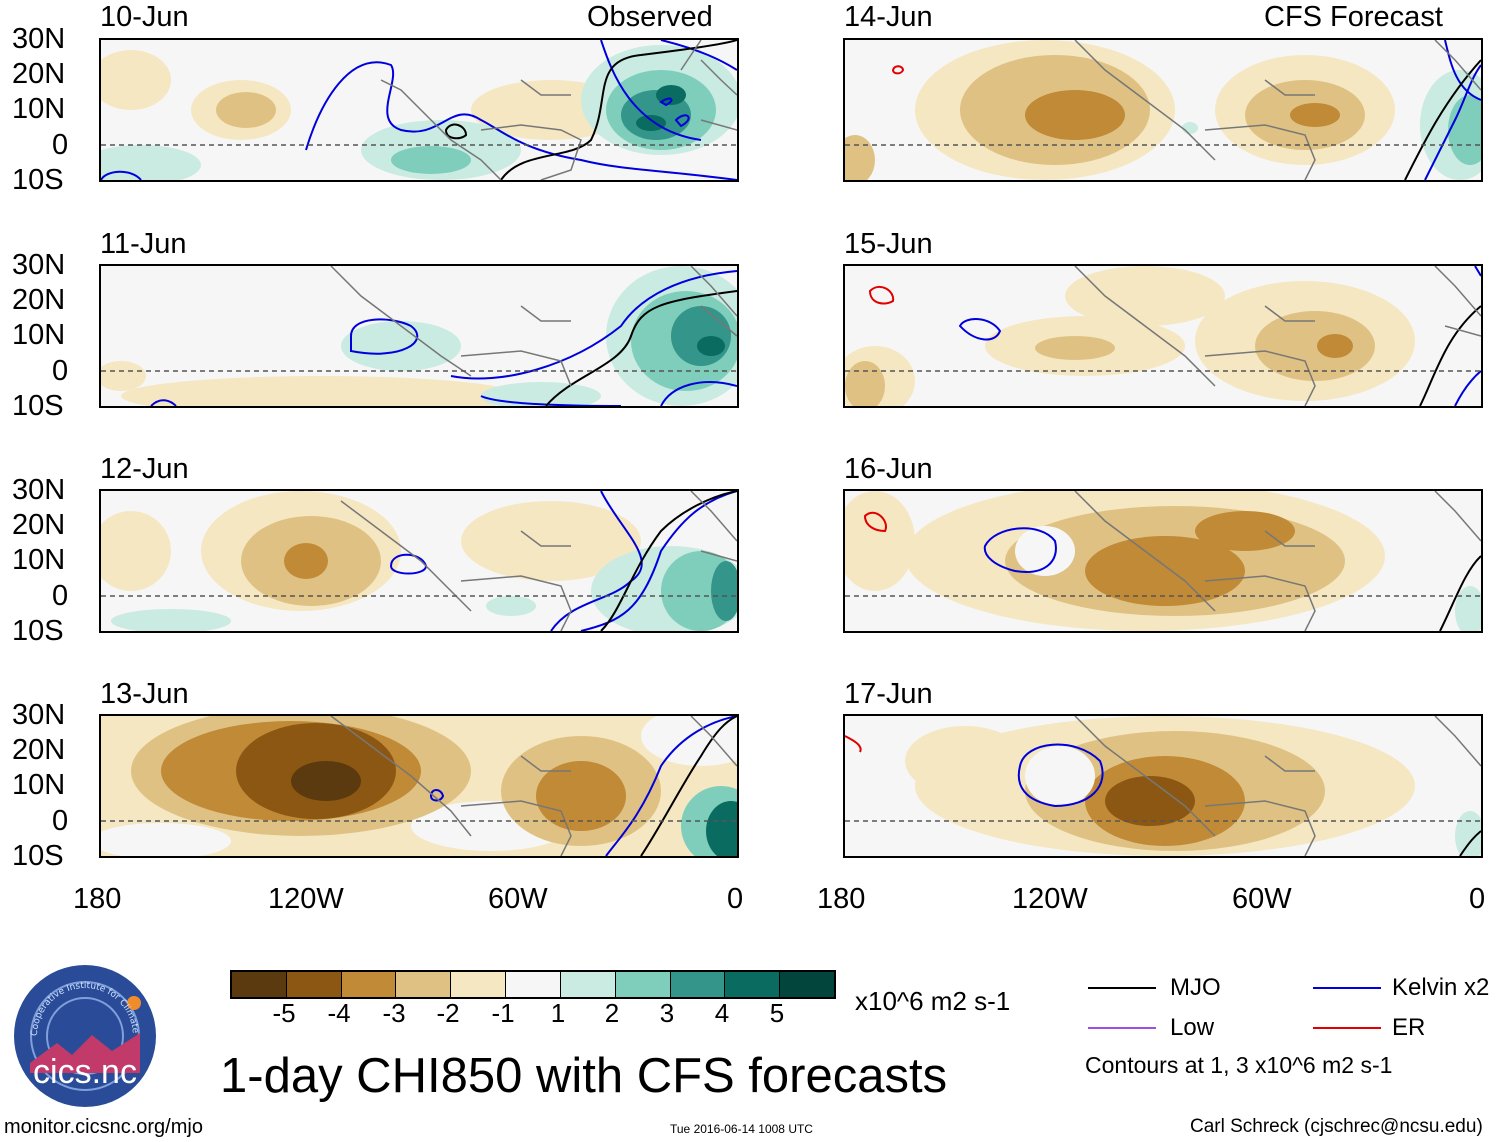 The width and height of the screenshot is (1510, 1142). What do you see at coordinates (1163, 110) in the screenshot?
I see `map-panel-14-jun` at bounding box center [1163, 110].